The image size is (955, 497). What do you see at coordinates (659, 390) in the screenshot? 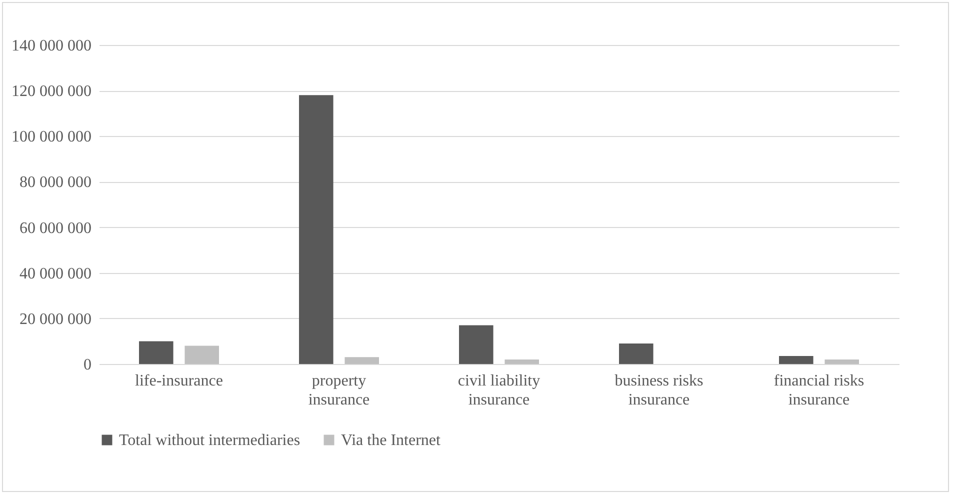
I see `x-tick-label: business risks insurance` at bounding box center [659, 390].